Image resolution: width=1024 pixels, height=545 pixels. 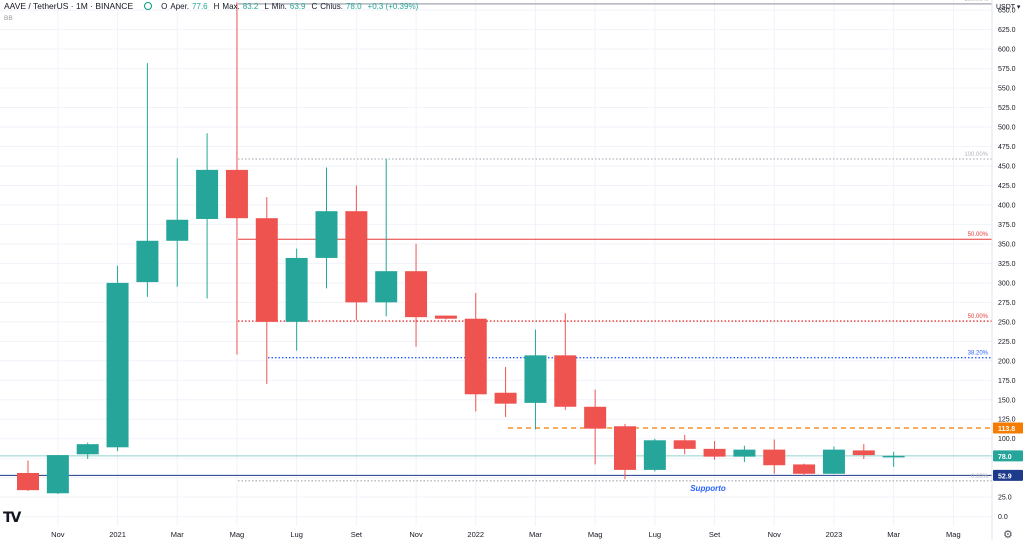 I want to click on y-tick-label: 625.0, so click(x=1007, y=30).